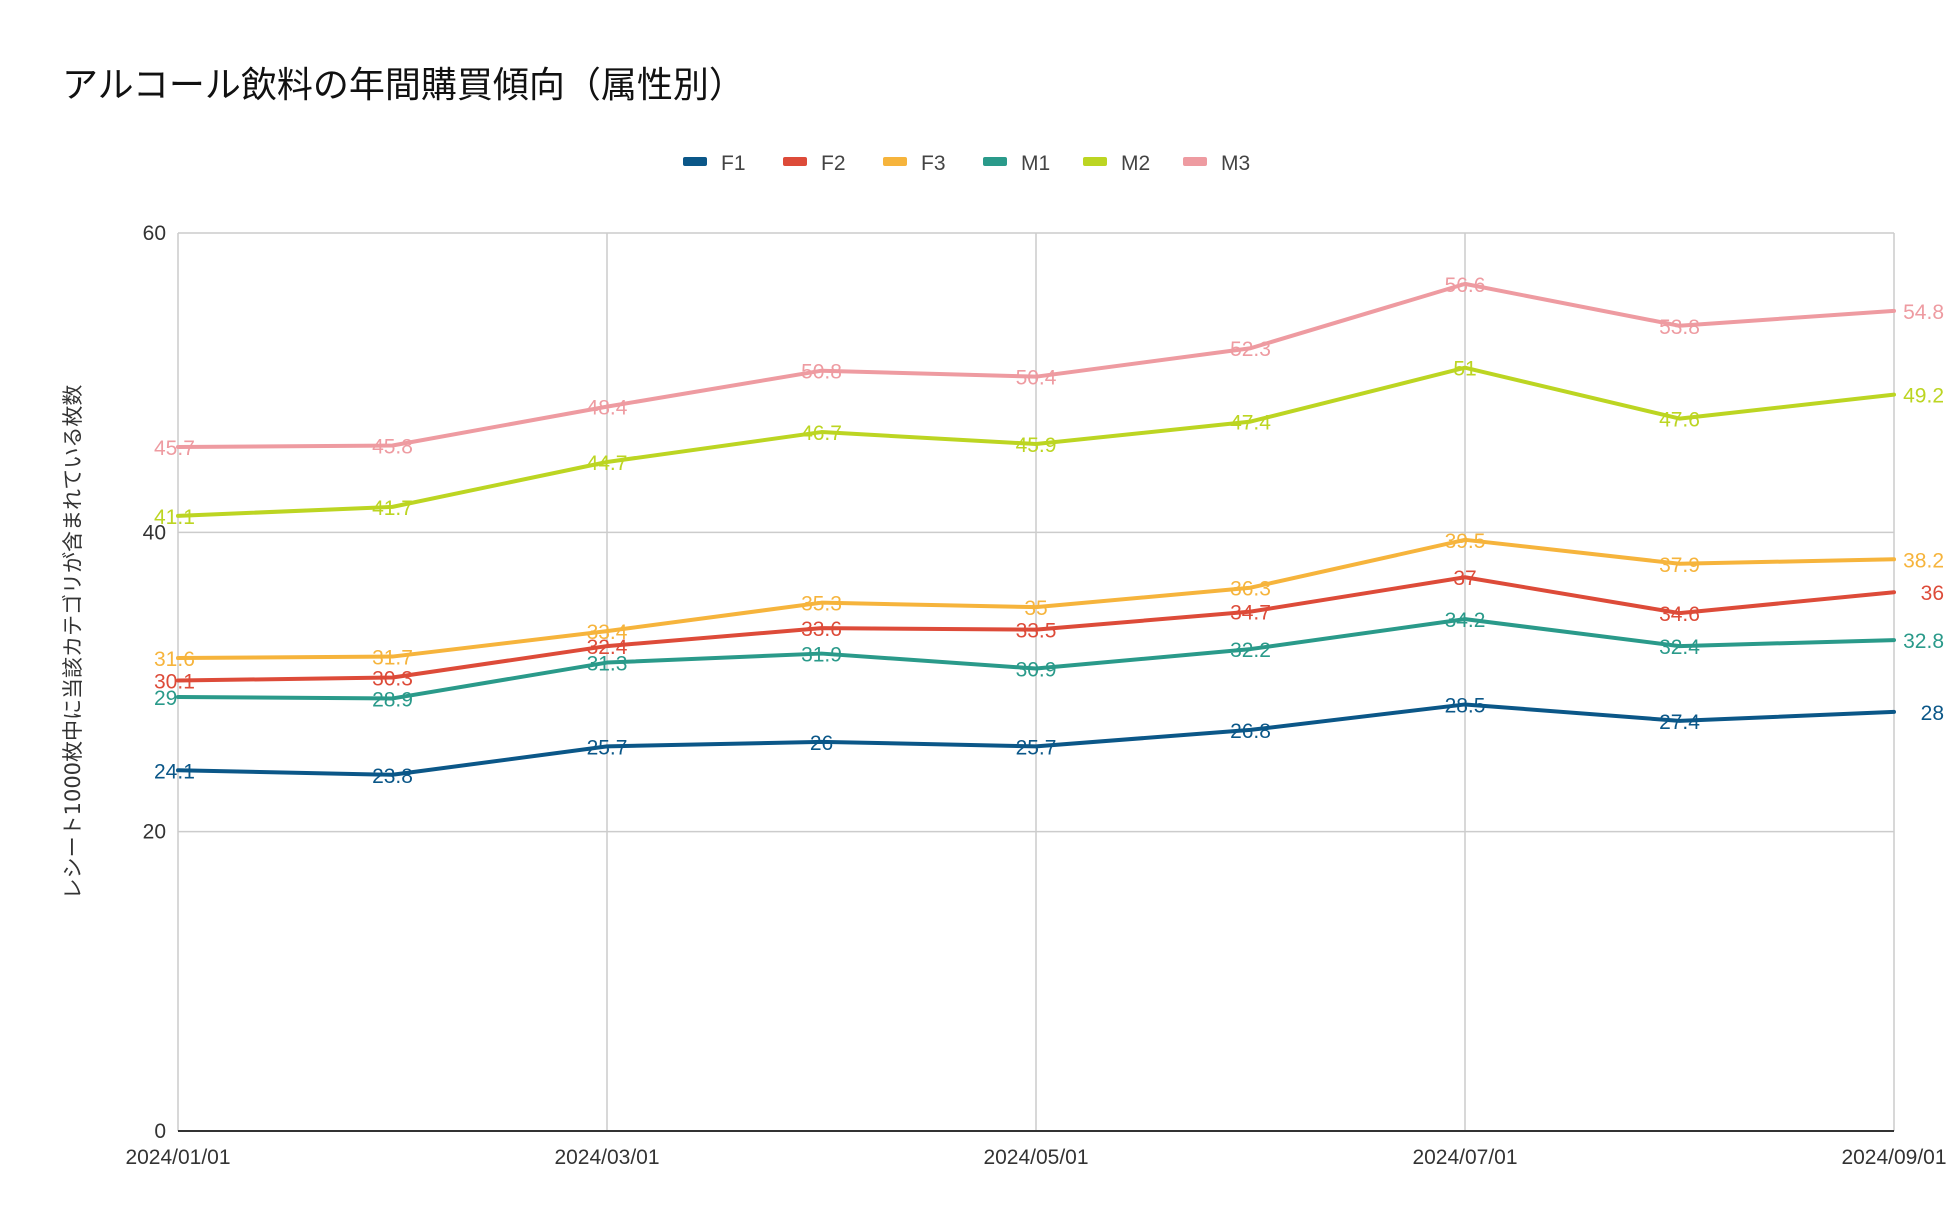 This screenshot has width=1950, height=1230. What do you see at coordinates (1679, 722) in the screenshot?
I see `data-label-f1: 27.4` at bounding box center [1679, 722].